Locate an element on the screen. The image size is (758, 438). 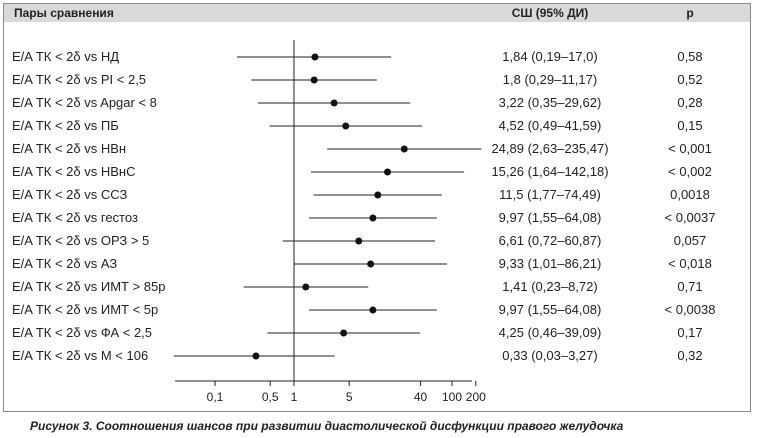
x-tick-label: 5 is located at coordinates (349, 397).